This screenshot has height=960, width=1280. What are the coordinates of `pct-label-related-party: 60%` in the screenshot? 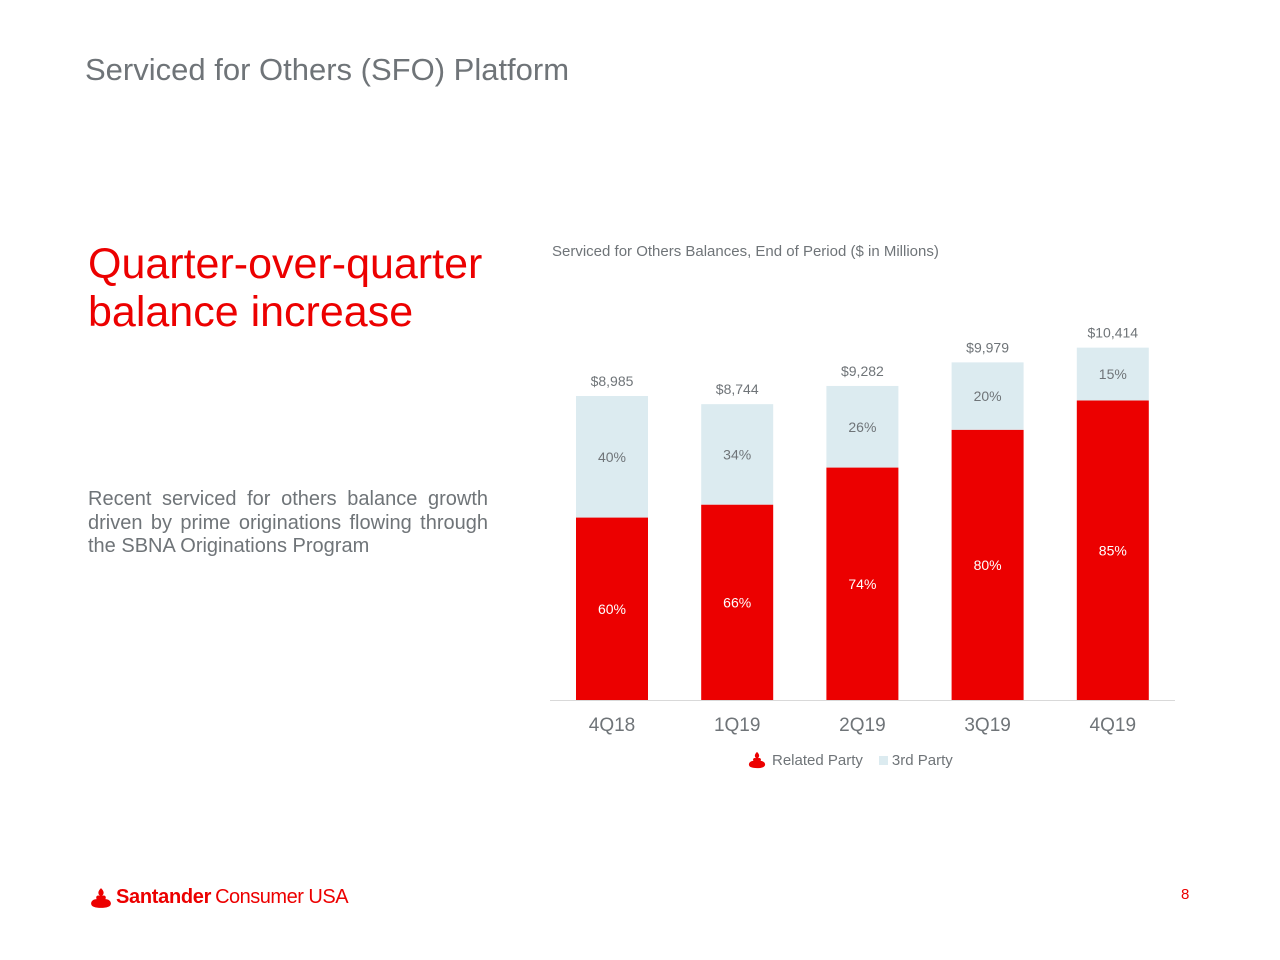 It's located at (612, 609).